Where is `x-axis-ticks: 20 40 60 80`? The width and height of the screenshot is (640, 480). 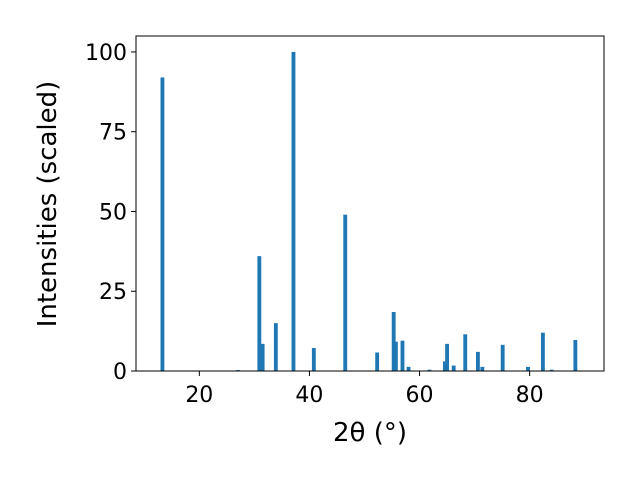 x-axis-ticks: 20 40 60 80 is located at coordinates (364, 389).